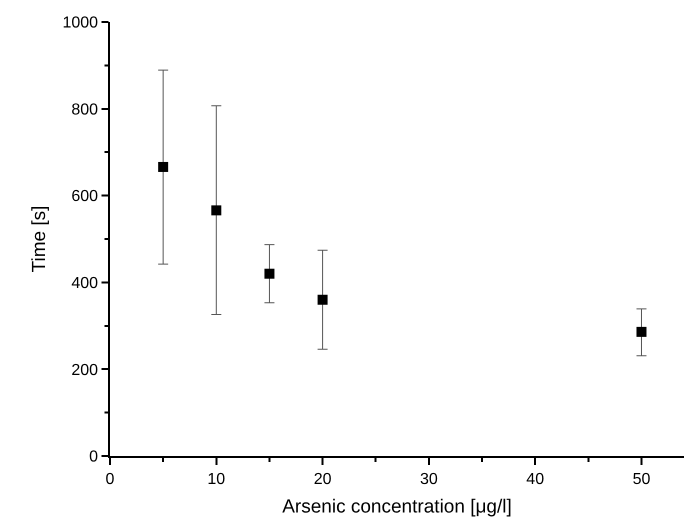 This screenshot has width=688, height=531. I want to click on x-axis-title: Arsenic concentration [μg/l], so click(397, 507).